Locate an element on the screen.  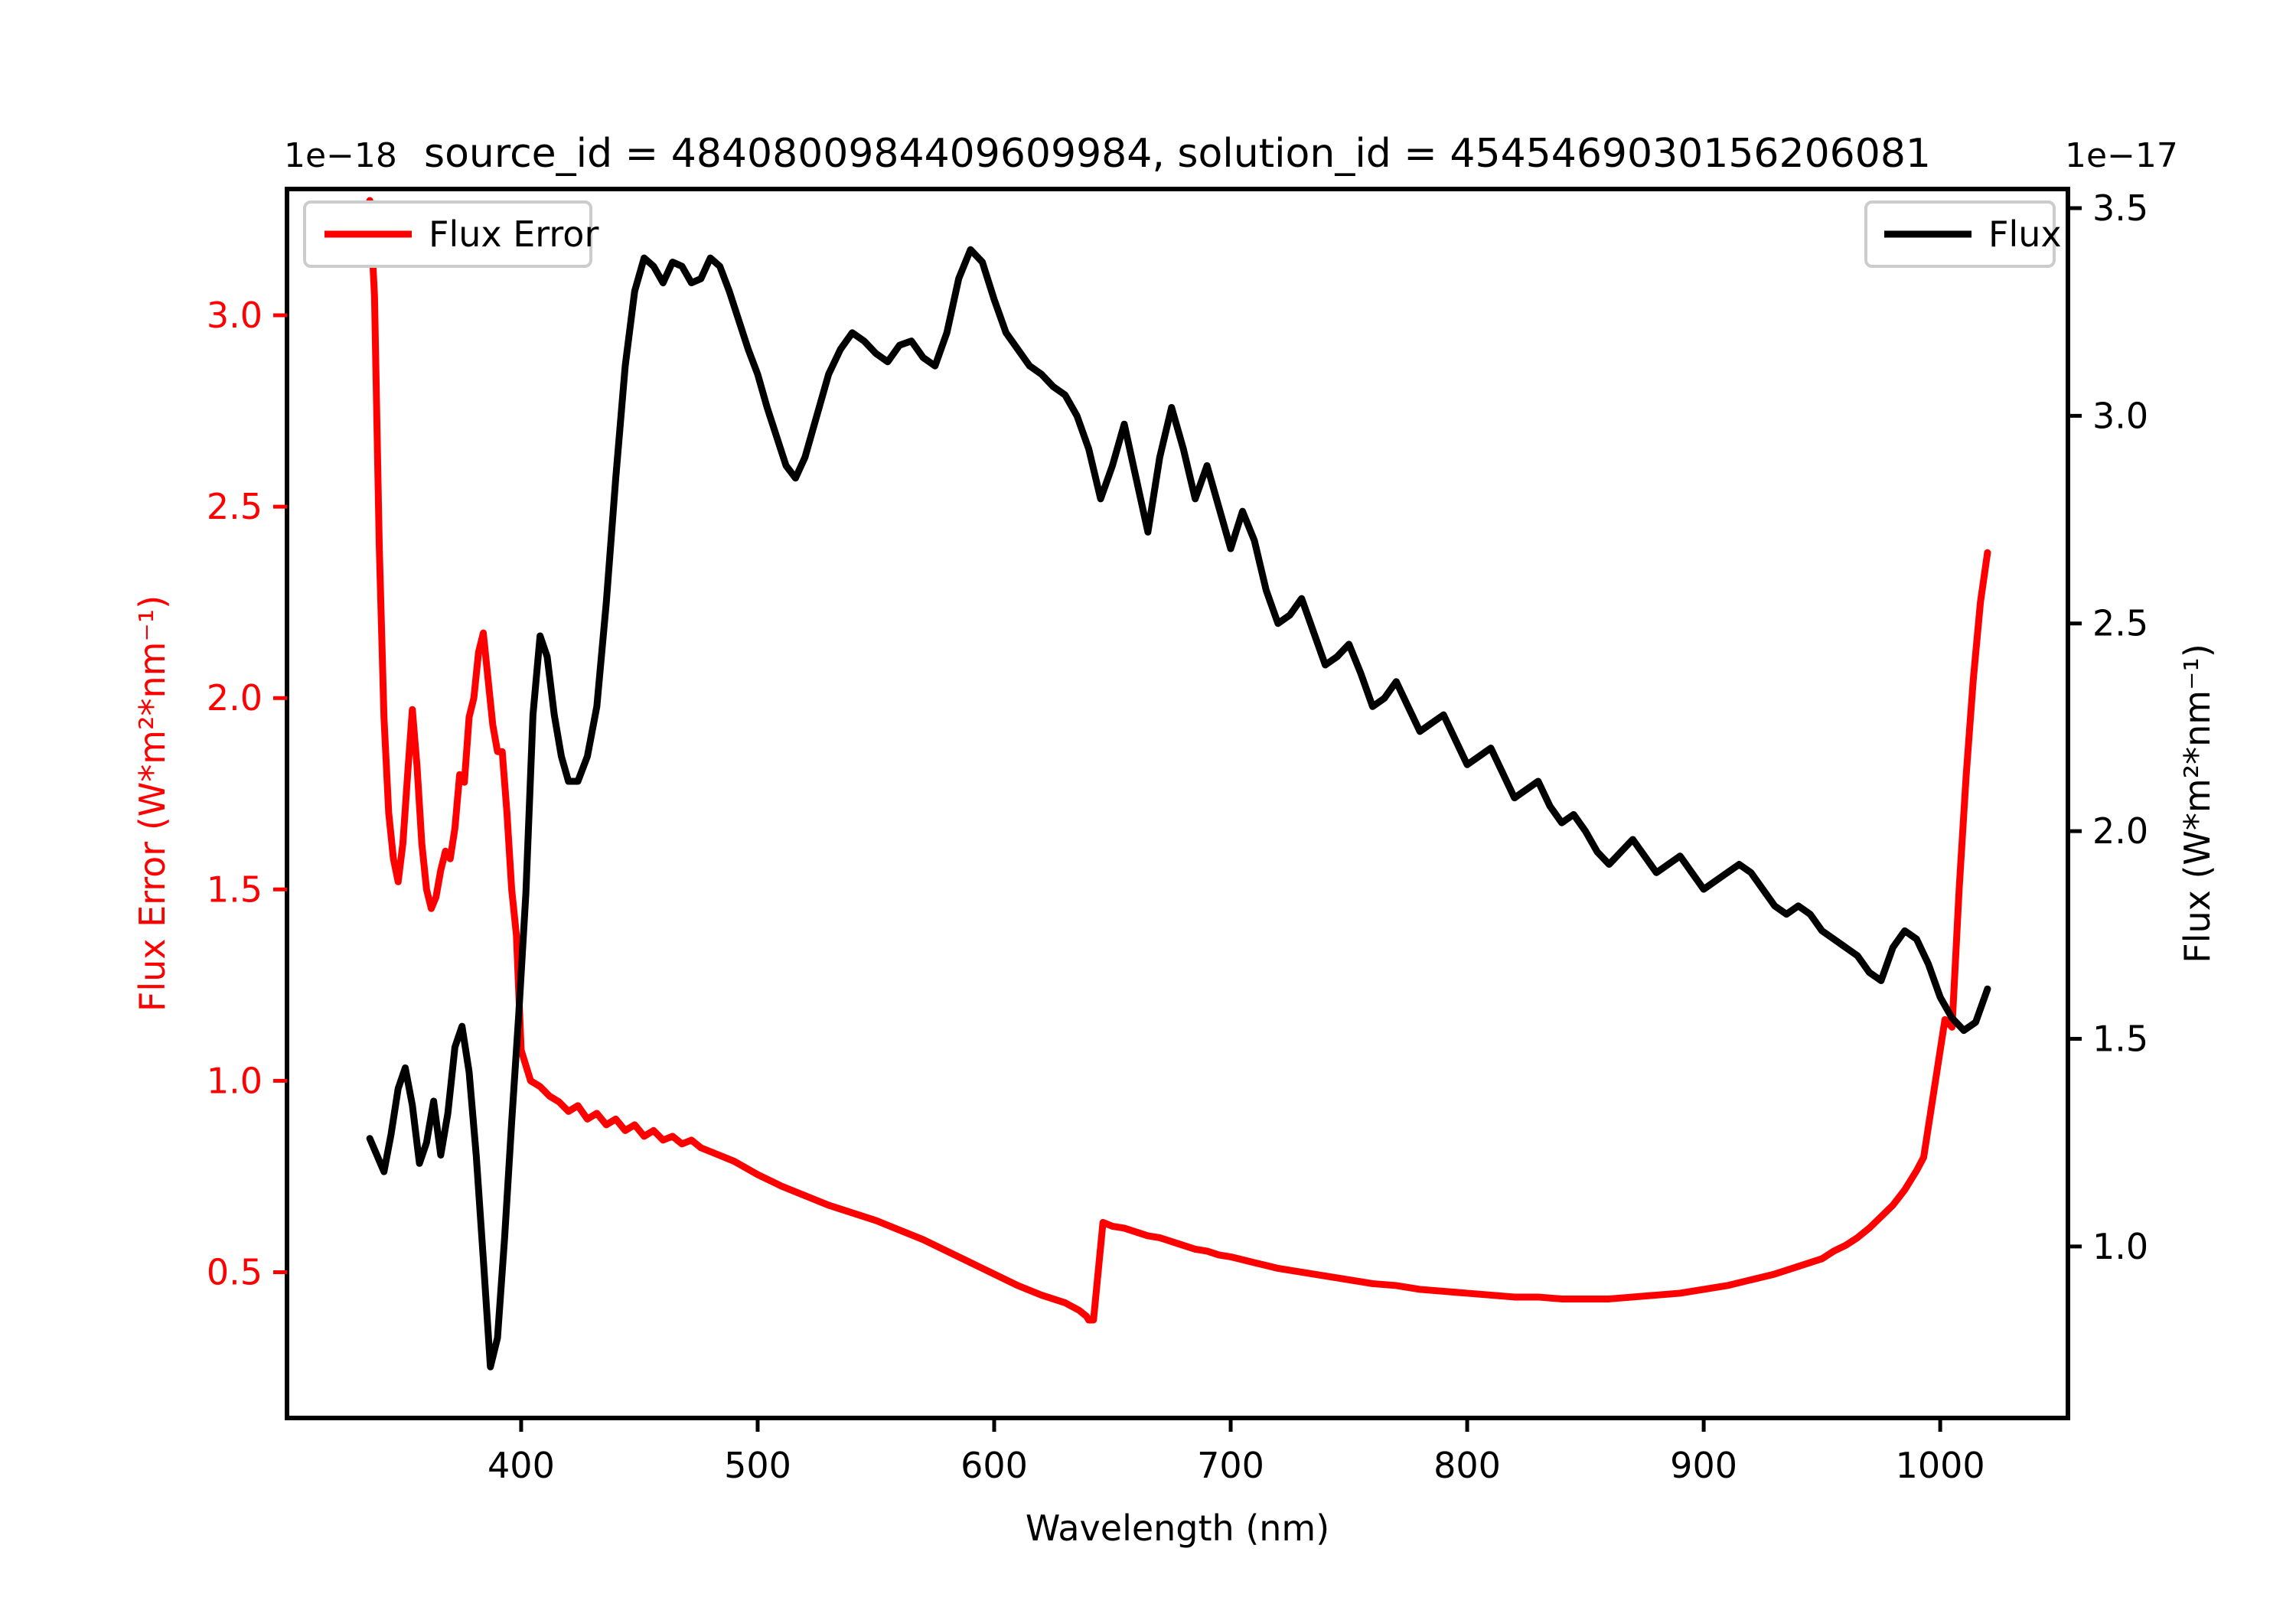
flux-error-legend-box is located at coordinates (447, 234).